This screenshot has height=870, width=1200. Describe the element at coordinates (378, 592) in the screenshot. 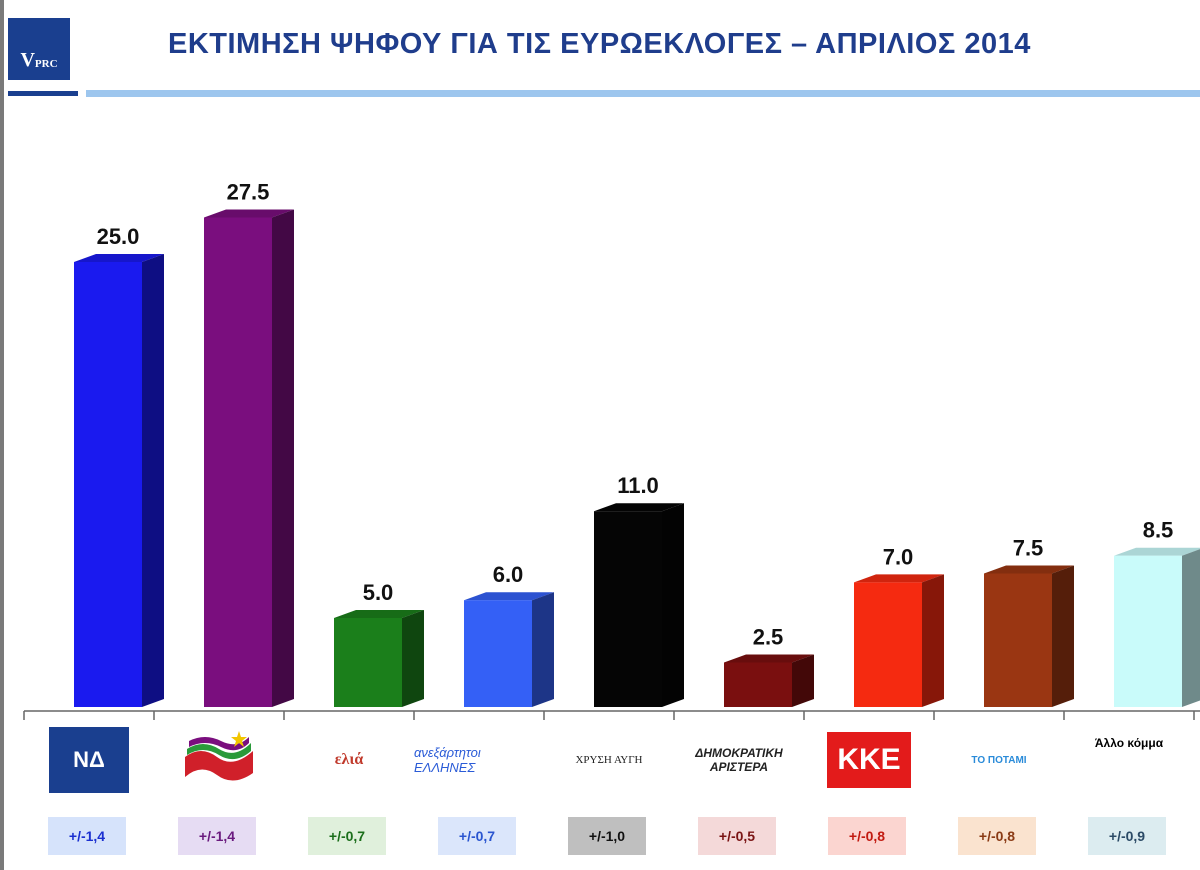

I see `data-label: 5.0` at that location.